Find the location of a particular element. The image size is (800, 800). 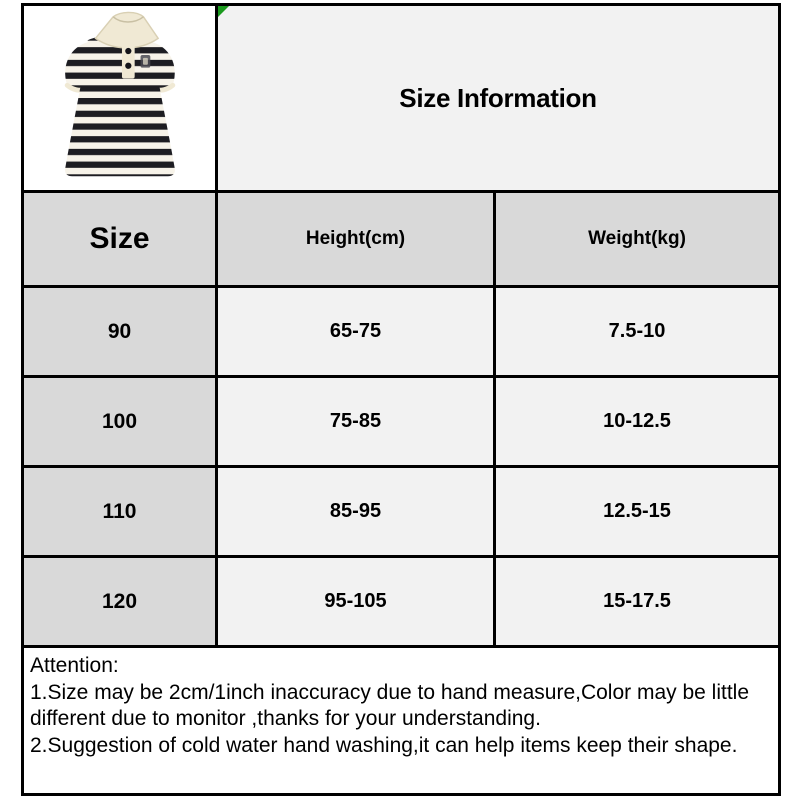

product-image-cell is located at coordinates (119, 98).